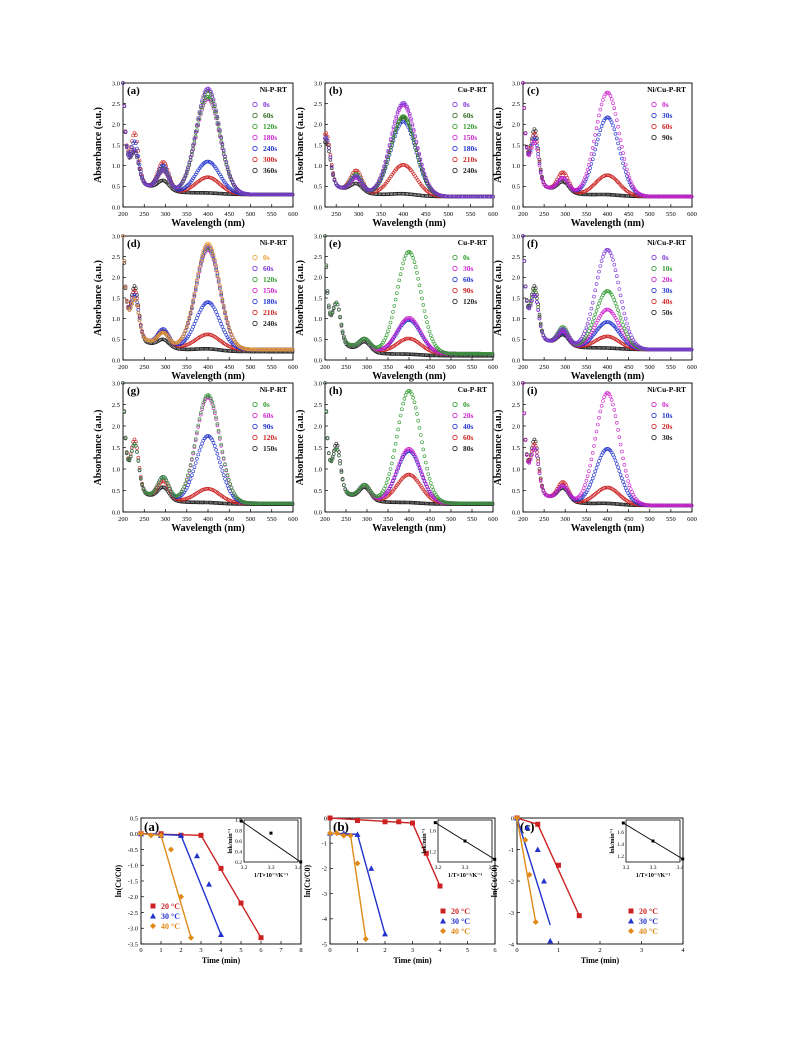  I want to click on legend-label: 240s, so click(270, 323).